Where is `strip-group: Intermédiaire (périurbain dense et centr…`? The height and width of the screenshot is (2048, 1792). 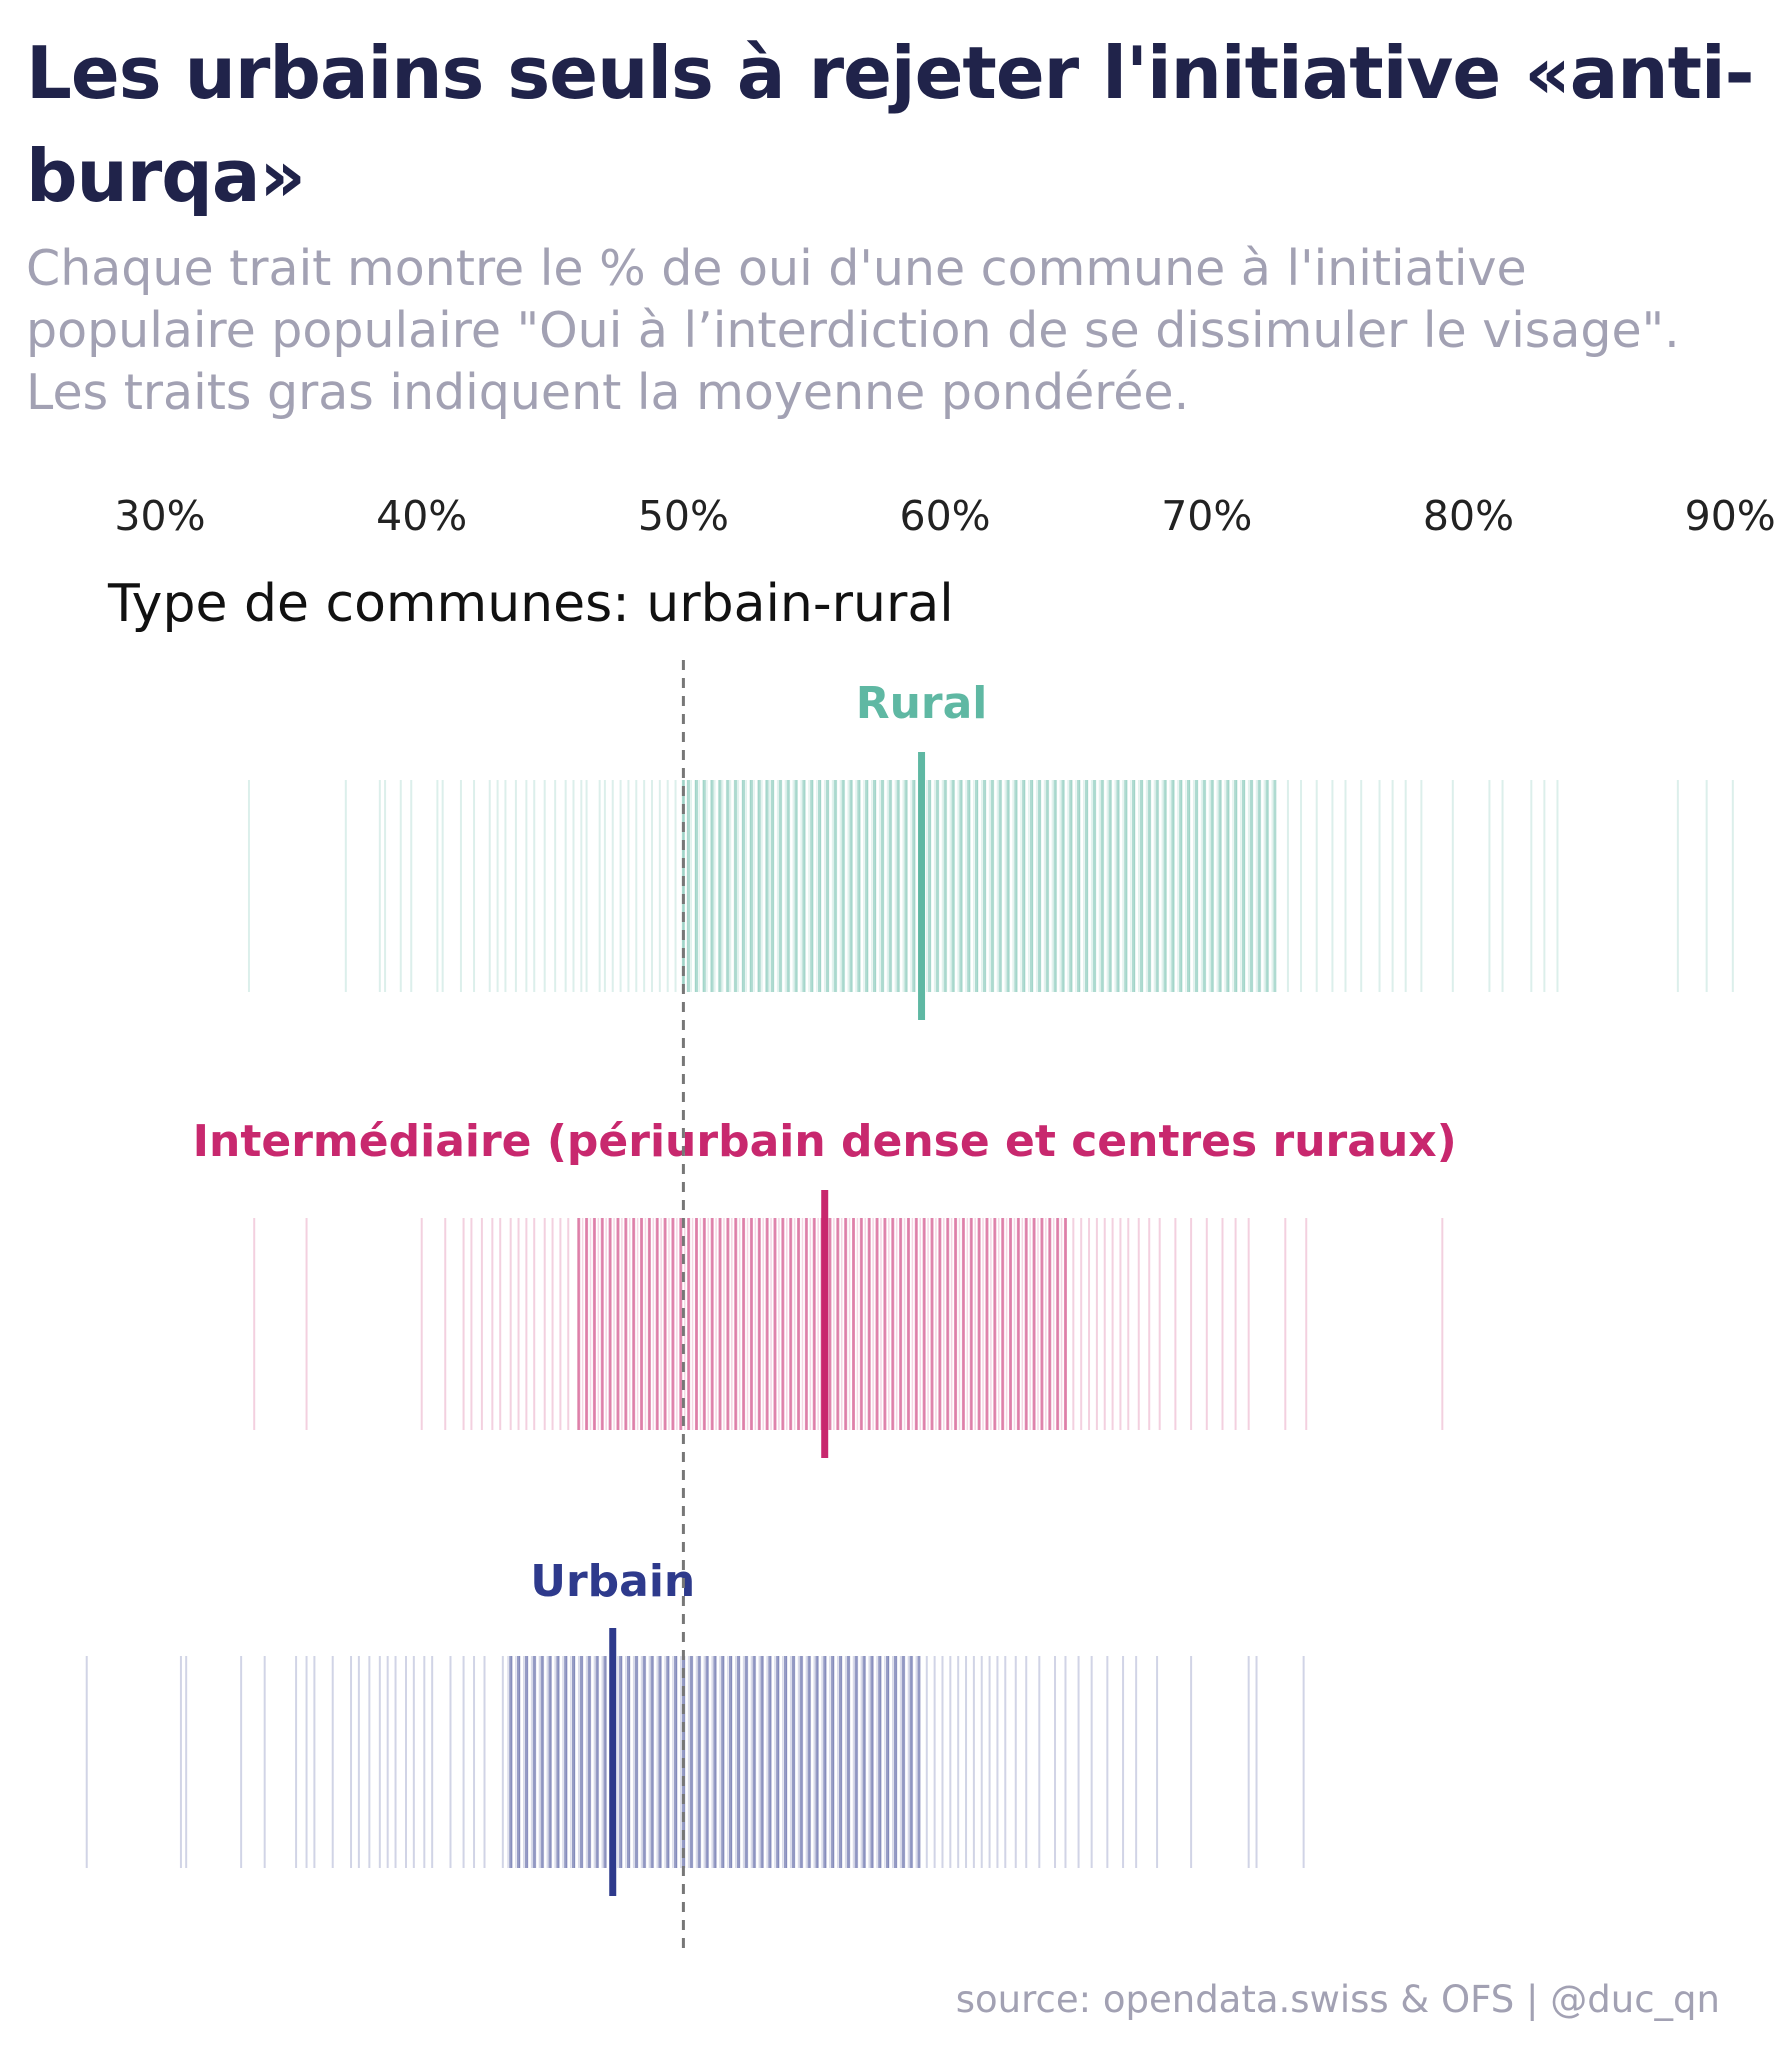
strip-group: Intermédiaire (périurbain dense et centr… is located at coordinates (825, 1287).